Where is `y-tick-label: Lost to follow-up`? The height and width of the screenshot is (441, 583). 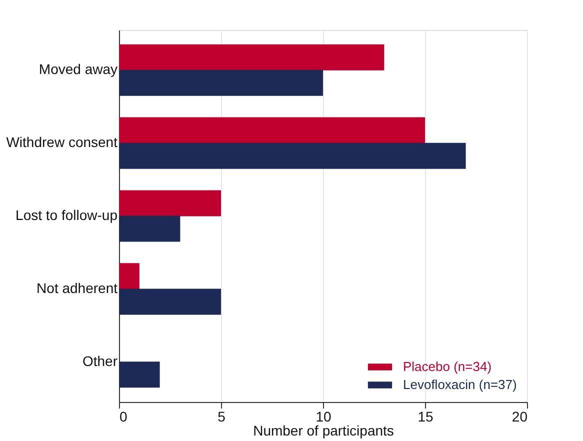 y-tick-label: Lost to follow-up is located at coordinates (67, 215).